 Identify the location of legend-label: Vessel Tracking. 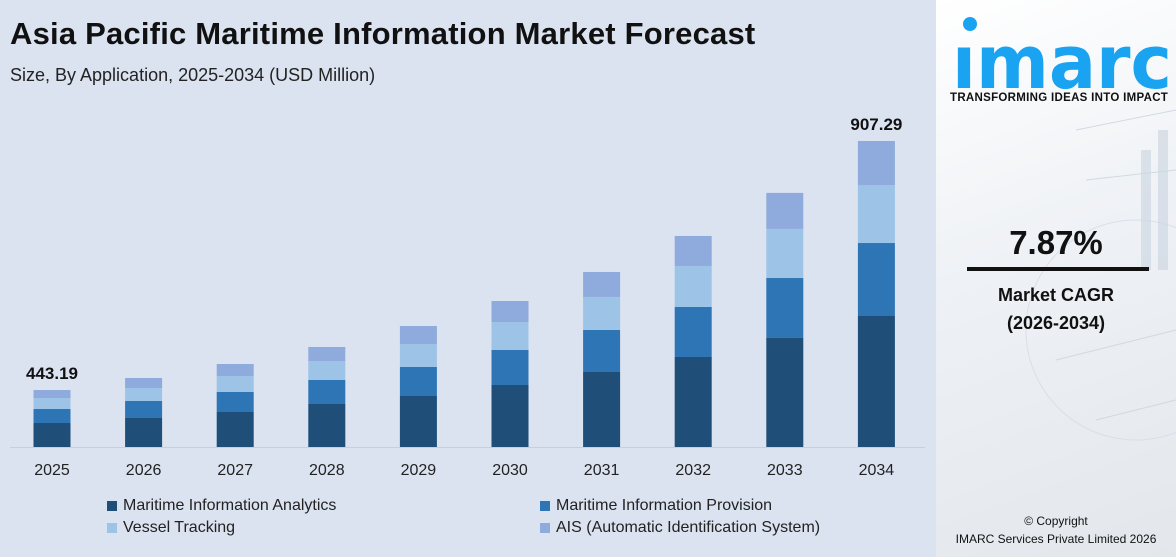
(179, 527).